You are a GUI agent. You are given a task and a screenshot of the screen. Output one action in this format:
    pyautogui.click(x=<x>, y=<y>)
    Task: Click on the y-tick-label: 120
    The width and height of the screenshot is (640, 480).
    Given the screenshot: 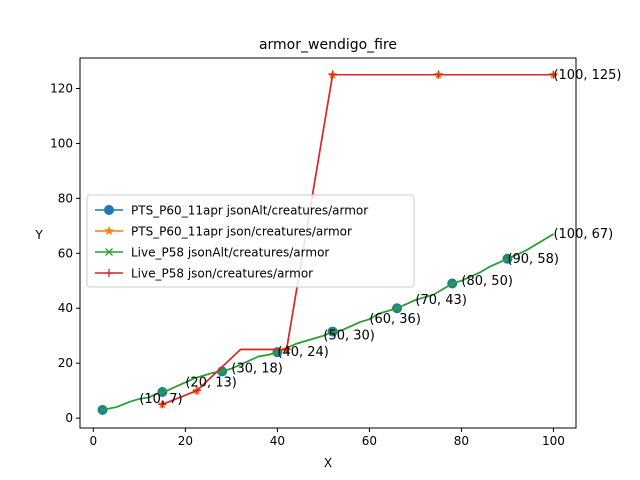 What is the action you would take?
    pyautogui.click(x=61, y=88)
    